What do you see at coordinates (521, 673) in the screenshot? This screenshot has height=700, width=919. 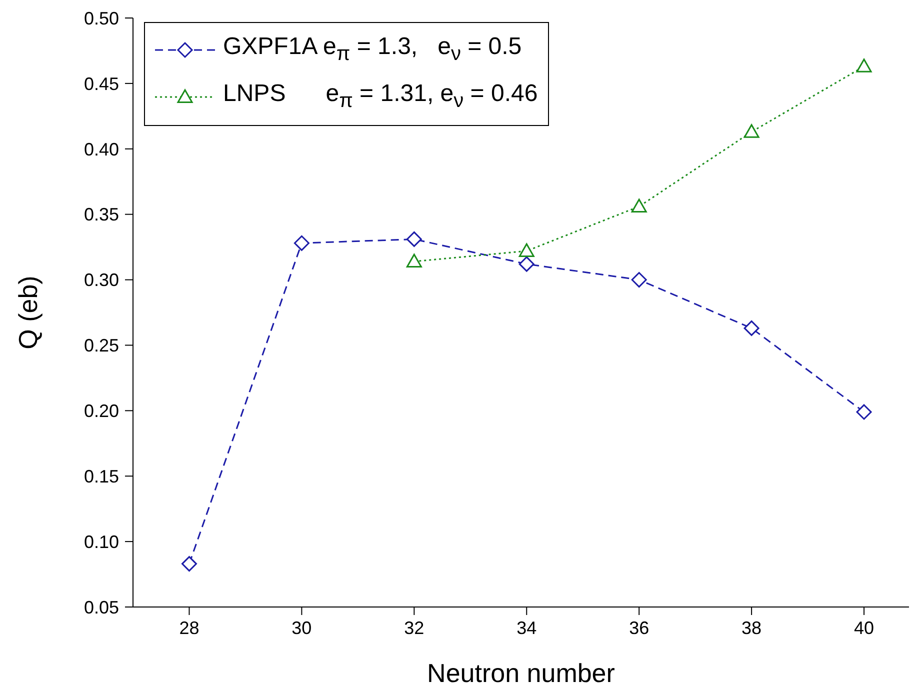 I see `x-axis-title: Neutron number` at bounding box center [521, 673].